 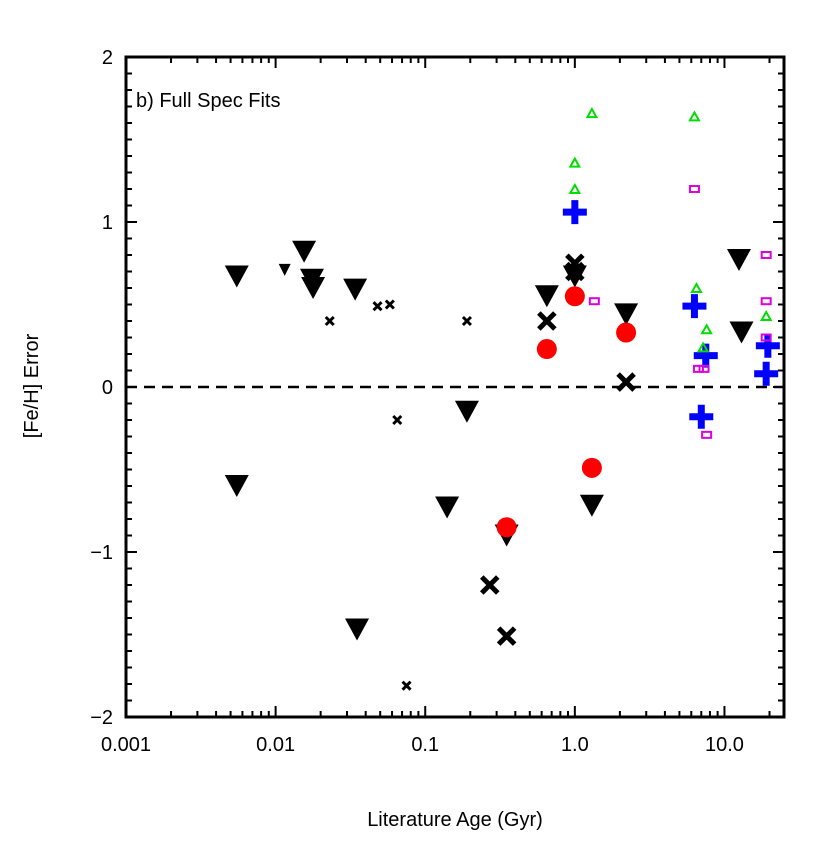 What do you see at coordinates (275, 745) in the screenshot?
I see `x-tick-label: 0.01` at bounding box center [275, 745].